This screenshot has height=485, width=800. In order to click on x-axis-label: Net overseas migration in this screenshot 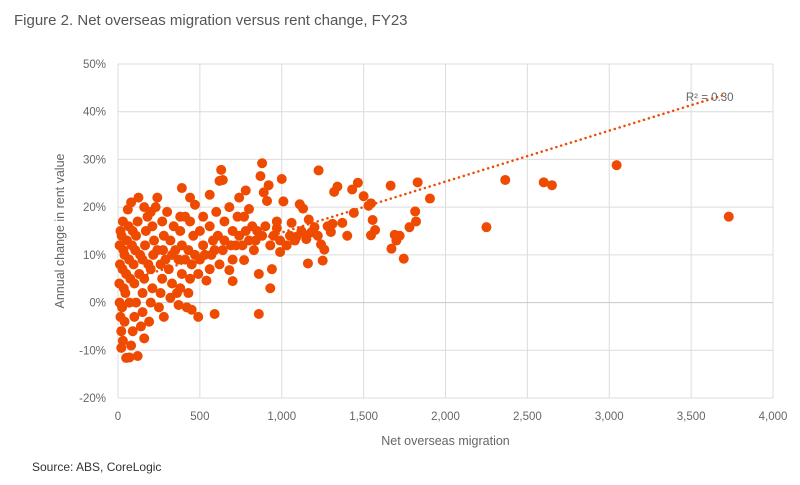, I will do `click(445, 441)`.